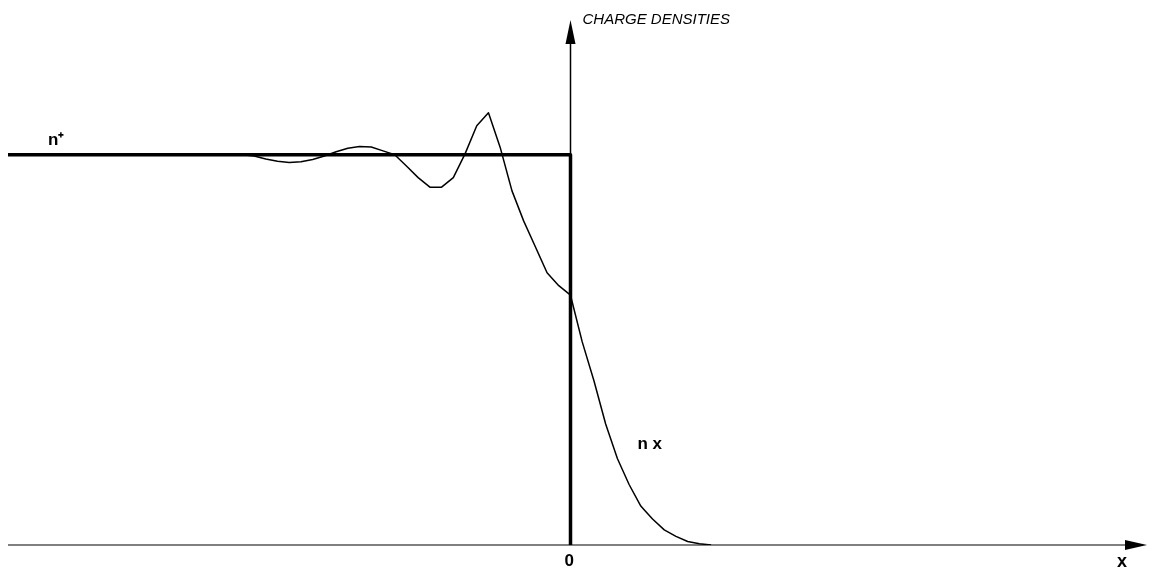  Describe the element at coordinates (1122, 561) in the screenshot. I see `x-axis-title: x` at that location.